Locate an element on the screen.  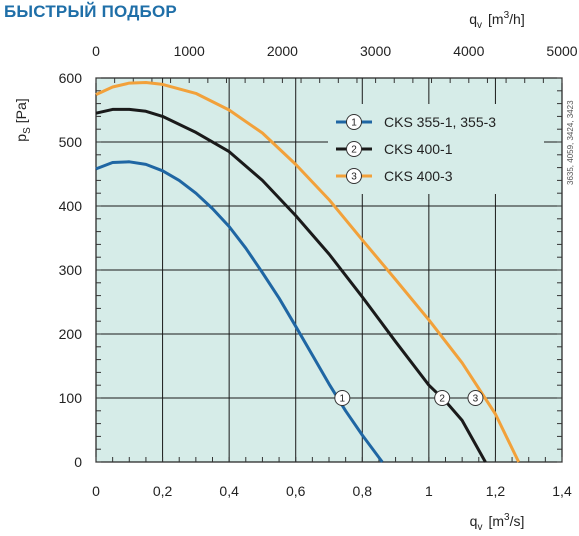
x-tick-label: 1,4 is located at coordinates (562, 491).